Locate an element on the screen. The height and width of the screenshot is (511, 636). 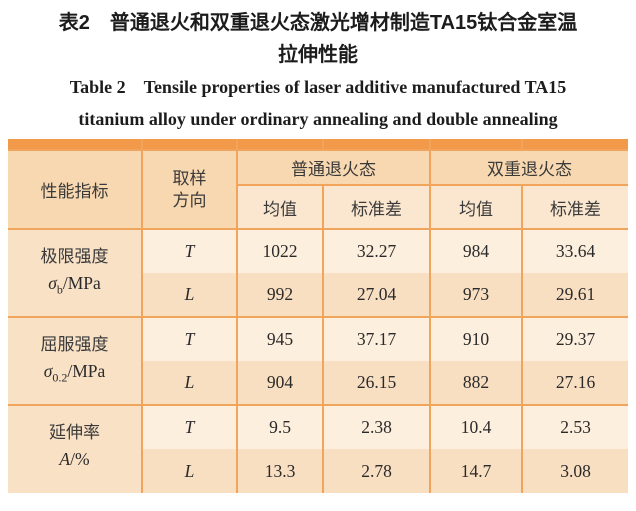
header-ordinary-mean: 均值 is located at coordinates (280, 207).